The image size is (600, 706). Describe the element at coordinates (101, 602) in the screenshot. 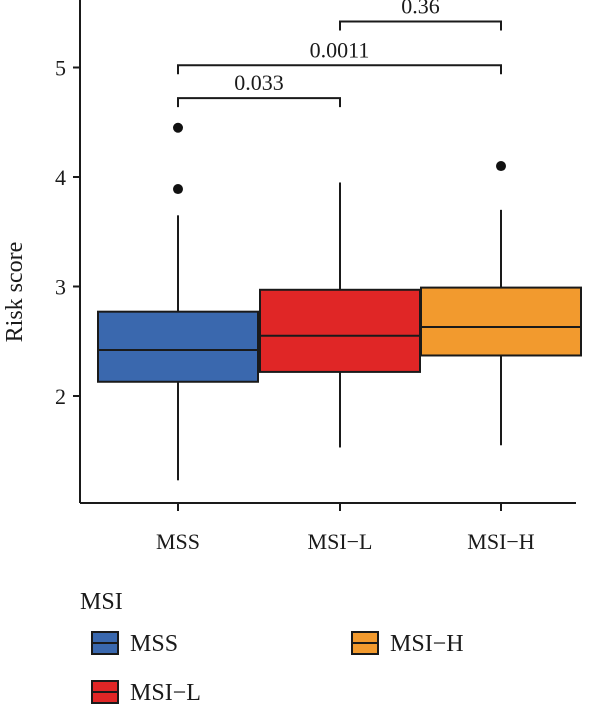

I see `legend-title: MSI` at that location.